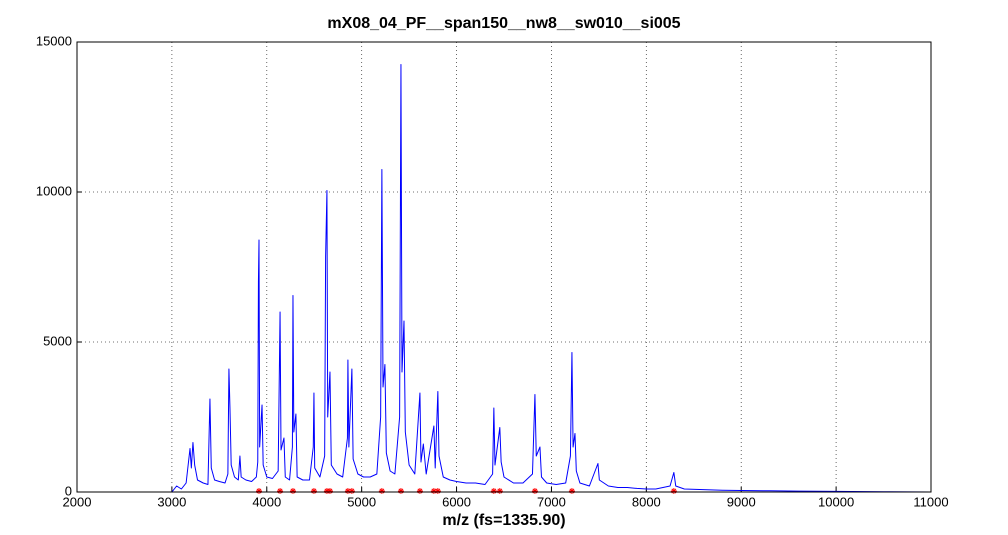 The width and height of the screenshot is (1008, 535). What do you see at coordinates (503, 520) in the screenshot?
I see `x-axis-label: m/z (fs=1335.90)` at bounding box center [503, 520].